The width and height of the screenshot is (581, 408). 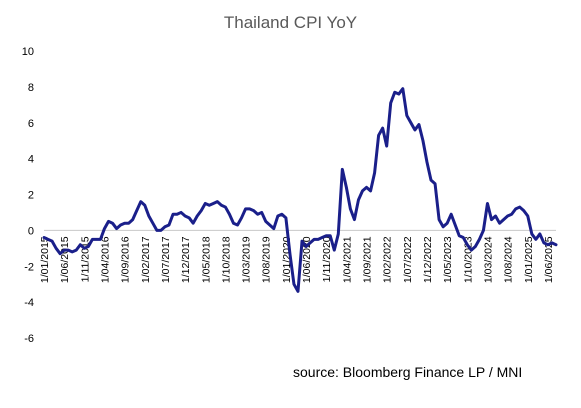 I want to click on x-tick-label: 1/08/2019, so click(x=267, y=259).